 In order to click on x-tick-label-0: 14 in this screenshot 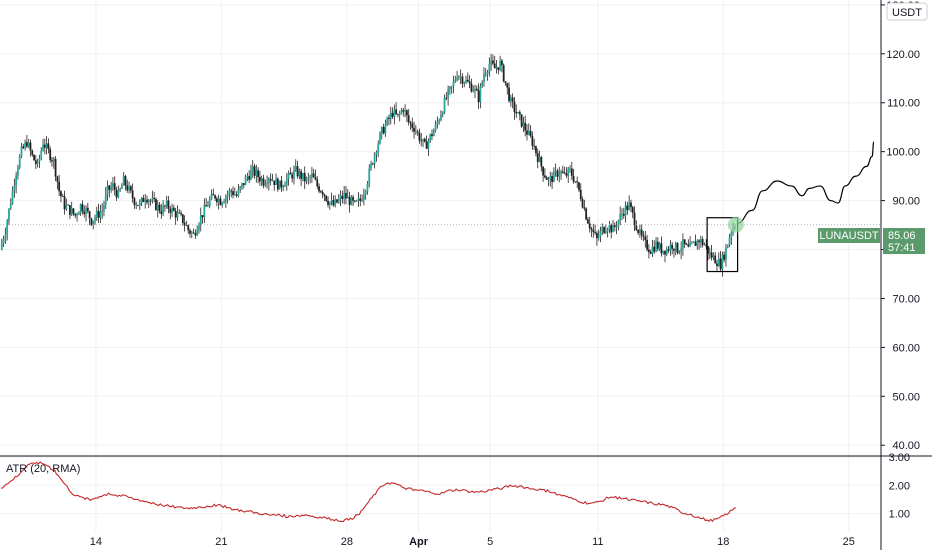, I will do `click(96, 542)`.